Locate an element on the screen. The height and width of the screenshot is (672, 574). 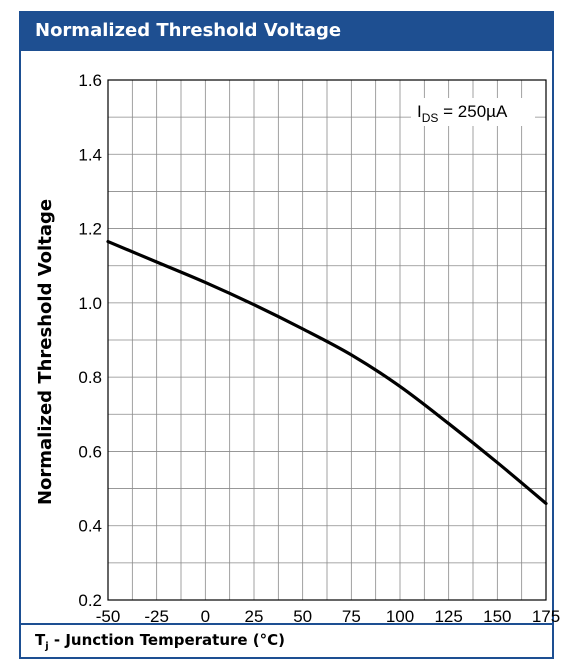
y-axis-label: Normalized Threshold Voltage is located at coordinates (45, 352).